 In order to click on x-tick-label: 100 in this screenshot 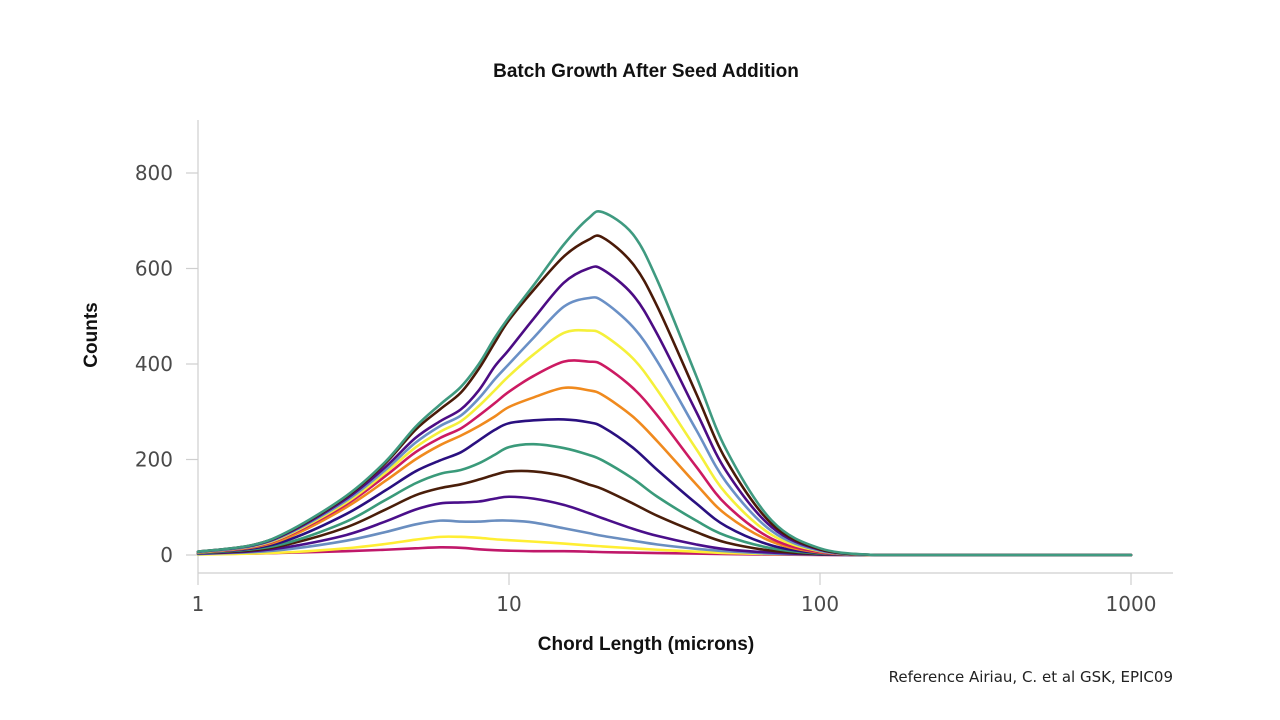, I will do `click(820, 604)`.